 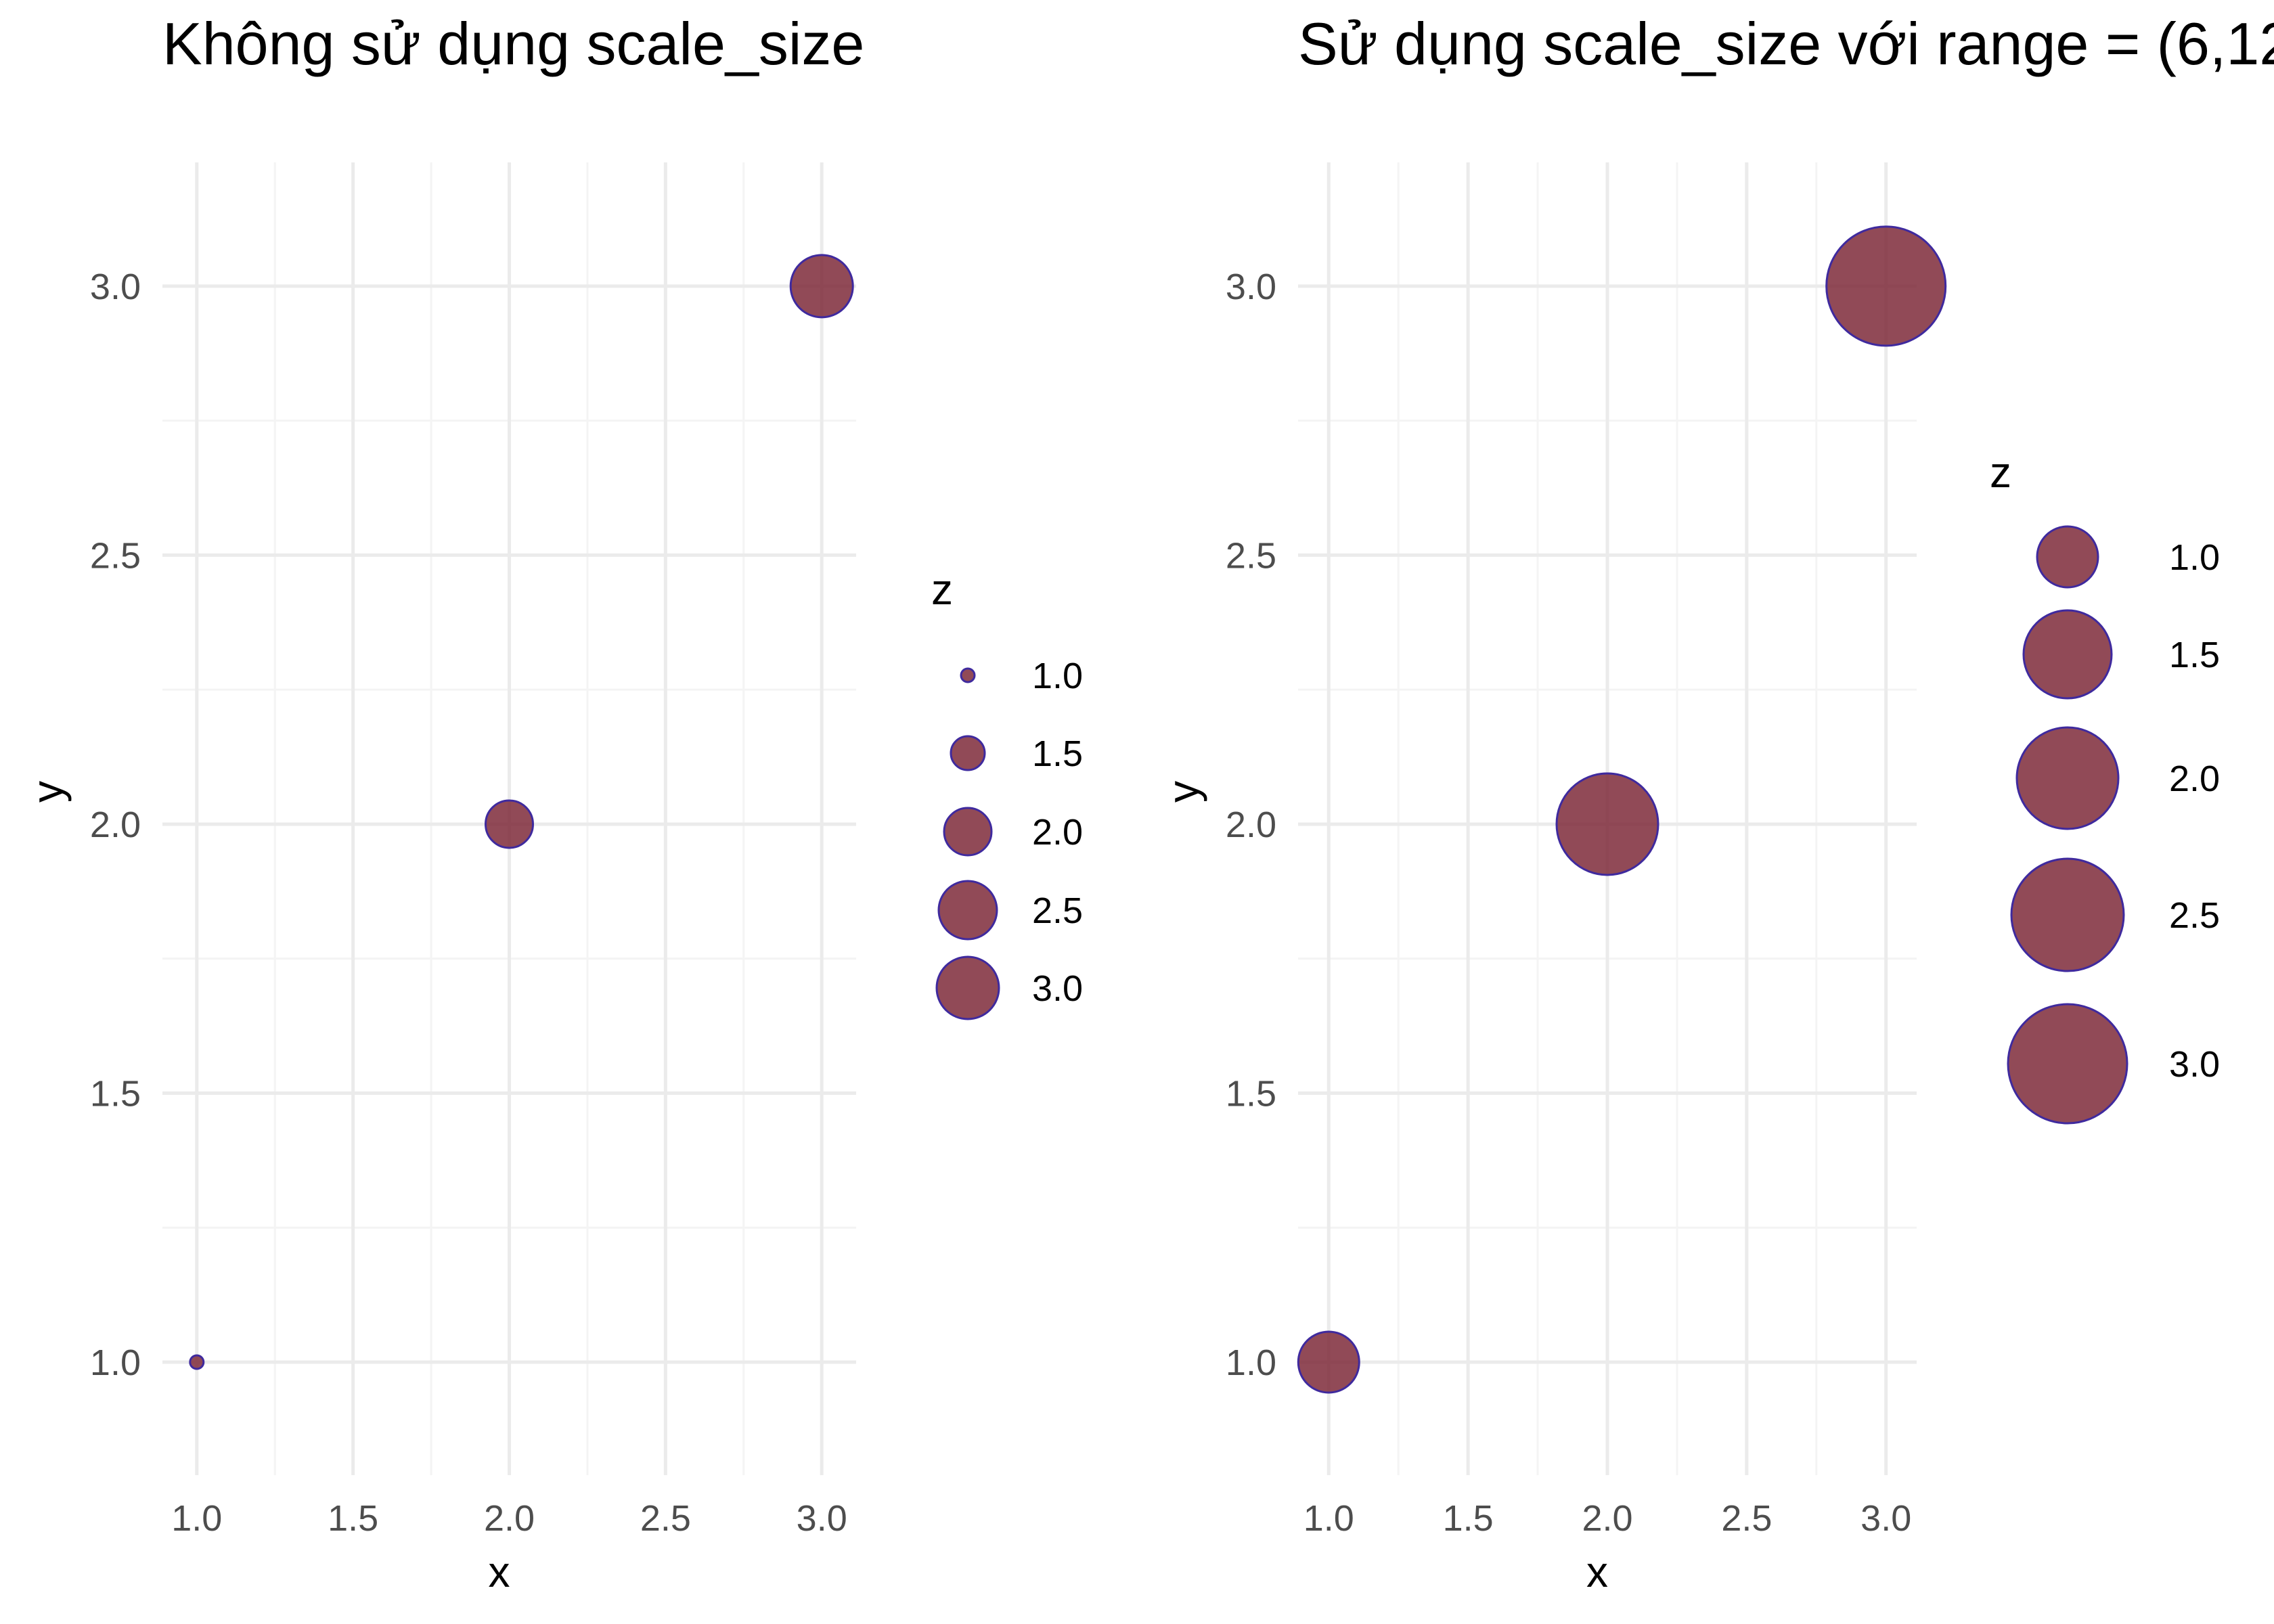 What do you see at coordinates (513, 43) in the screenshot?
I see `chart-title: Không sử dụng scale_size` at bounding box center [513, 43].